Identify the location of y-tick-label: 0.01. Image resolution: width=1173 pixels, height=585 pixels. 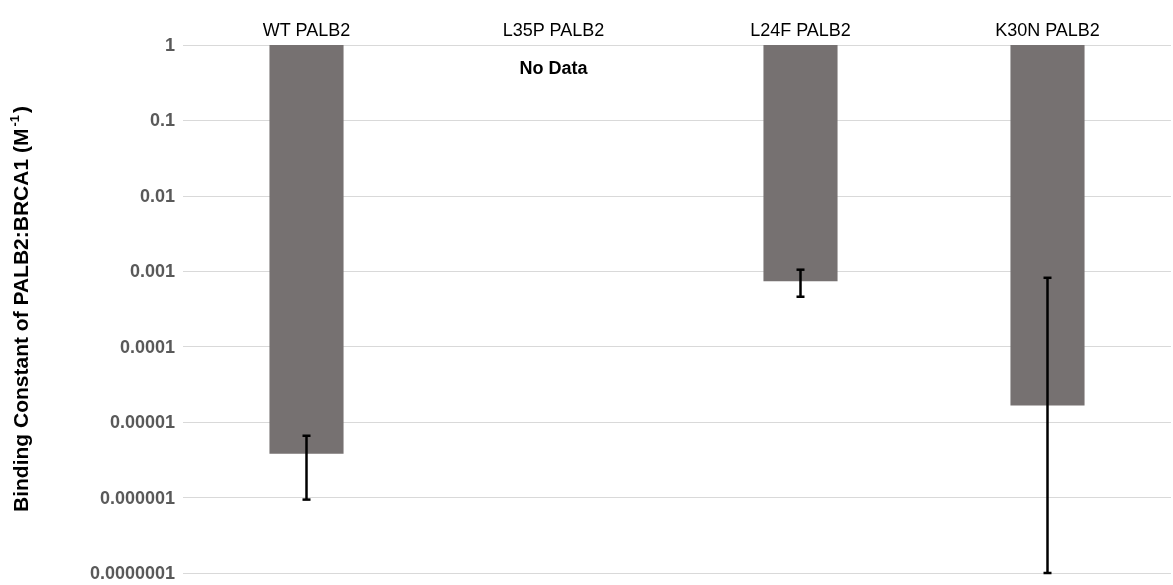
(157, 195).